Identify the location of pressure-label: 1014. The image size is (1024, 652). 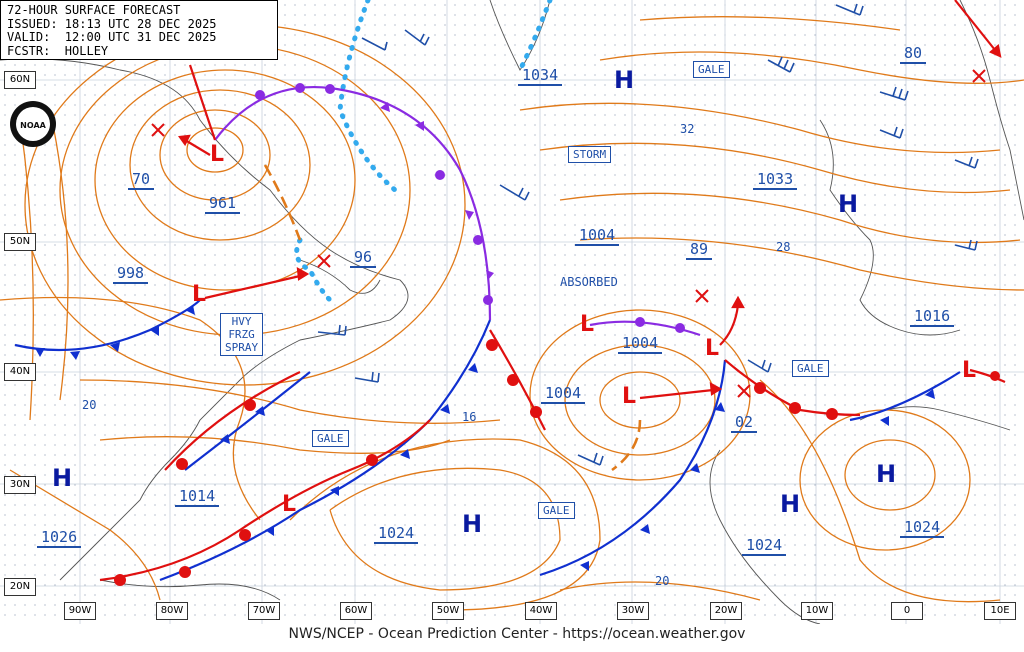
(197, 497).